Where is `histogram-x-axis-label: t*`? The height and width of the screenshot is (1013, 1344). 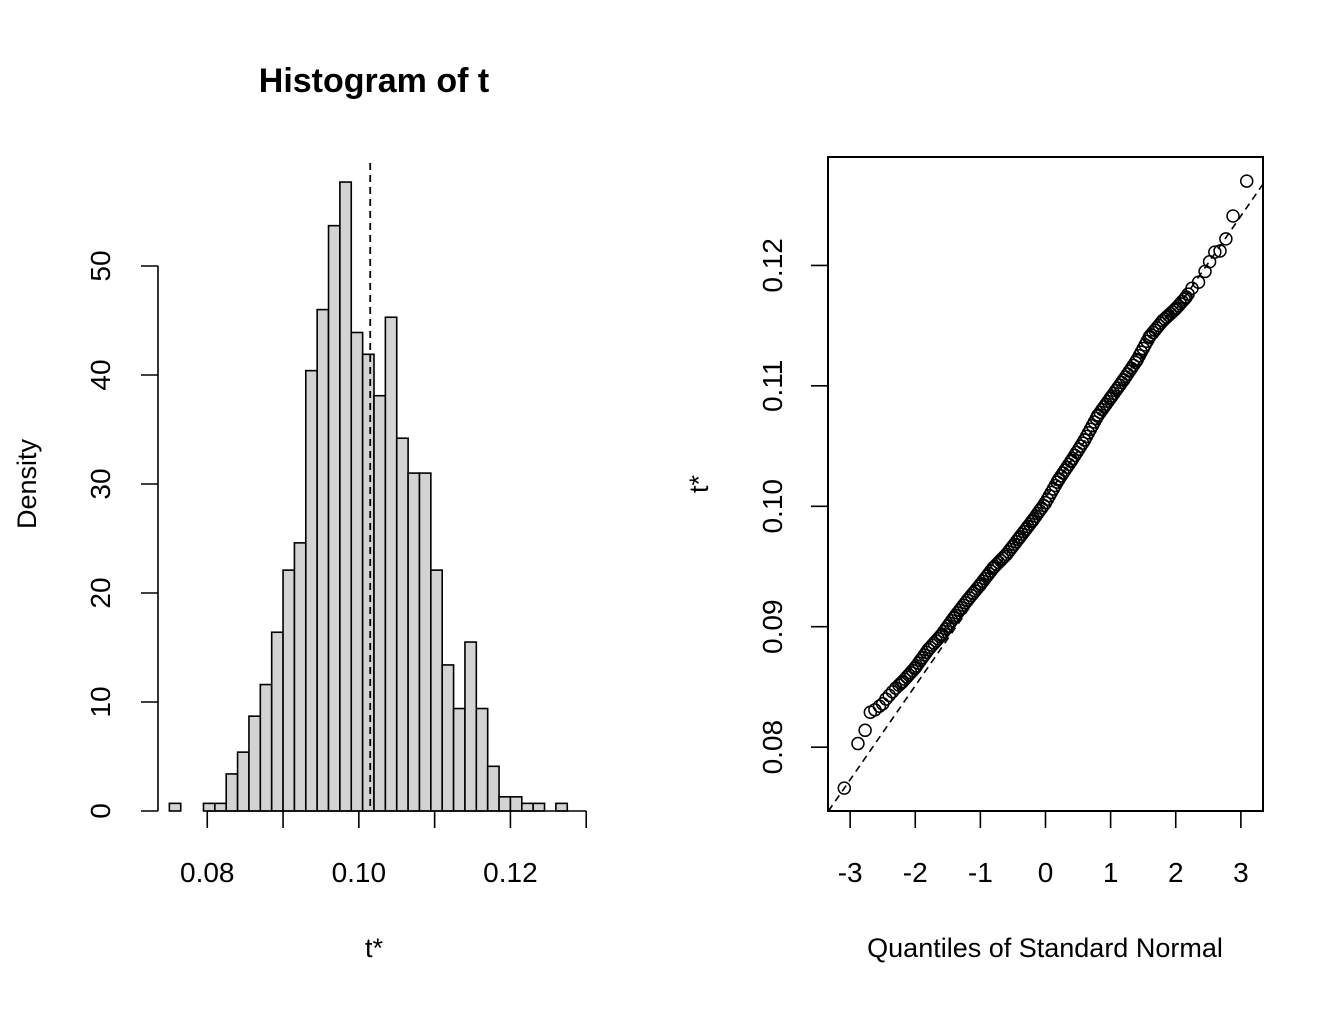 histogram-x-axis-label: t* is located at coordinates (374, 948).